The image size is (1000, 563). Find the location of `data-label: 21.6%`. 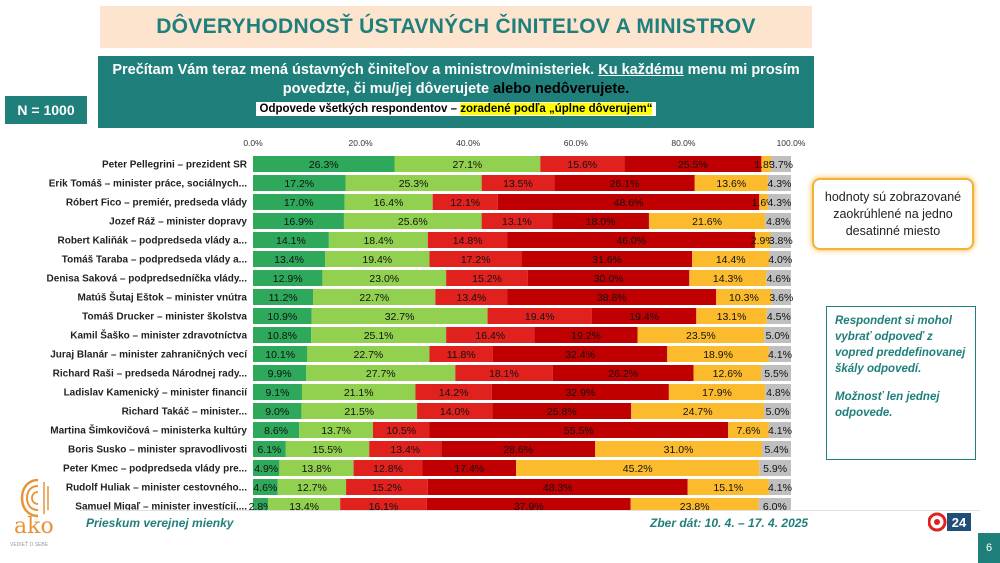

data-label: 21.6% is located at coordinates (707, 222).